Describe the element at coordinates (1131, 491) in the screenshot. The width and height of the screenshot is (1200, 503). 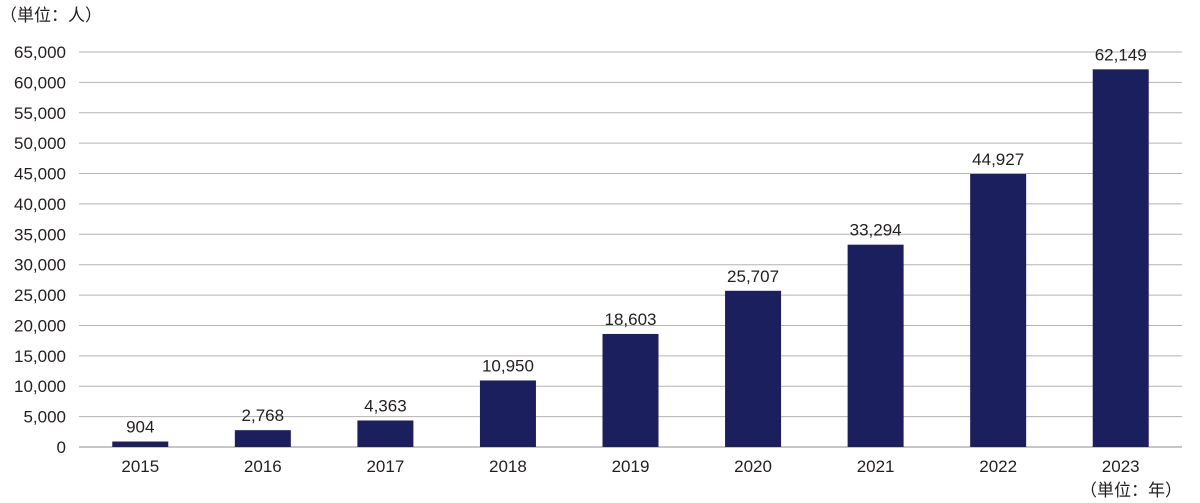
I see `x-axis-unit-label: （単位：年）` at that location.